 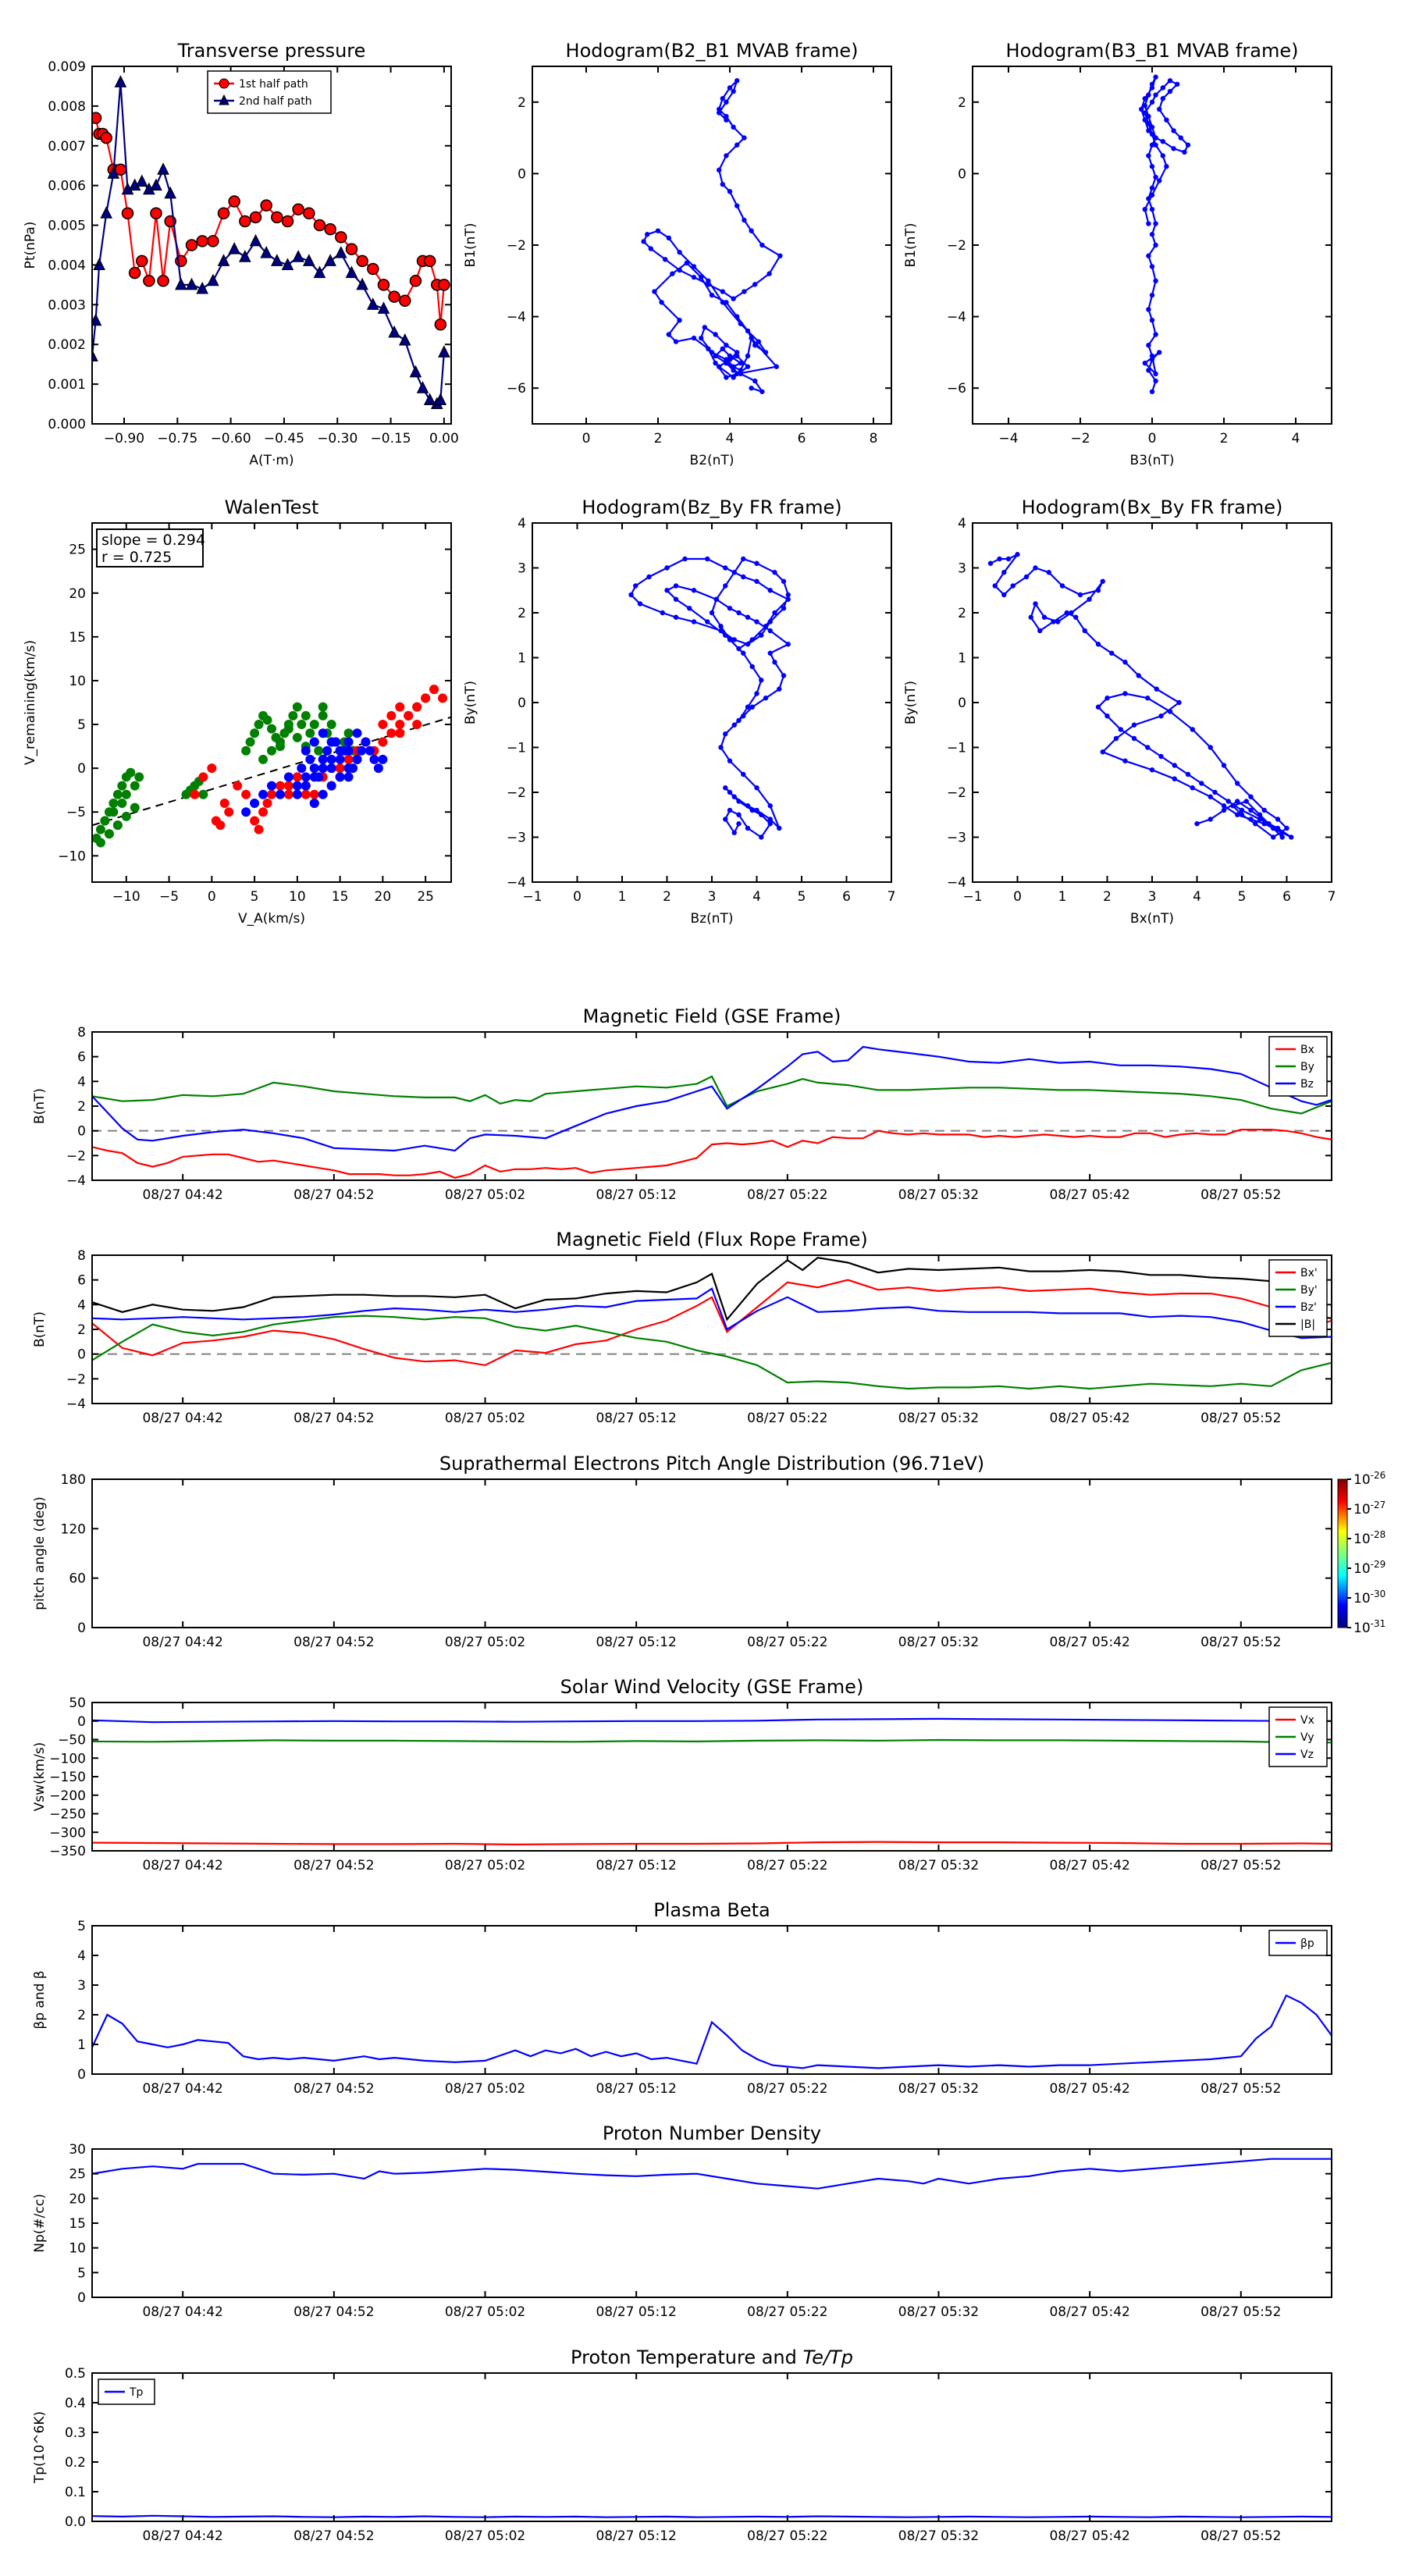 I want to click on x-tick-label: 08/27 05:12, so click(x=636, y=1195).